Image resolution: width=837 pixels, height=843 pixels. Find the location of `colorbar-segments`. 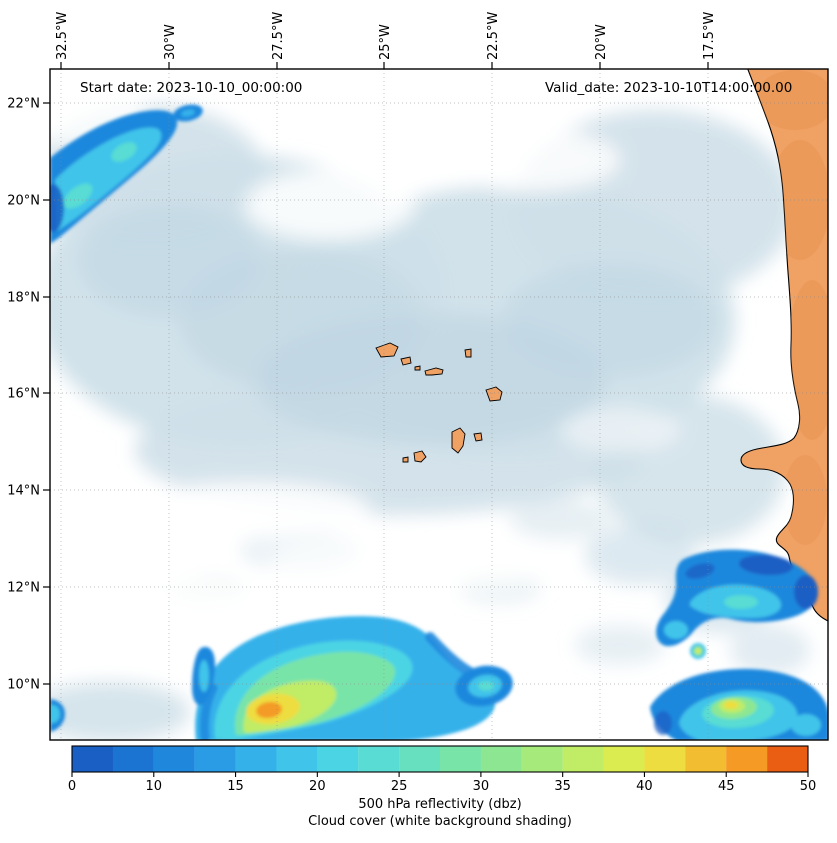

colorbar-segments is located at coordinates (440, 759).